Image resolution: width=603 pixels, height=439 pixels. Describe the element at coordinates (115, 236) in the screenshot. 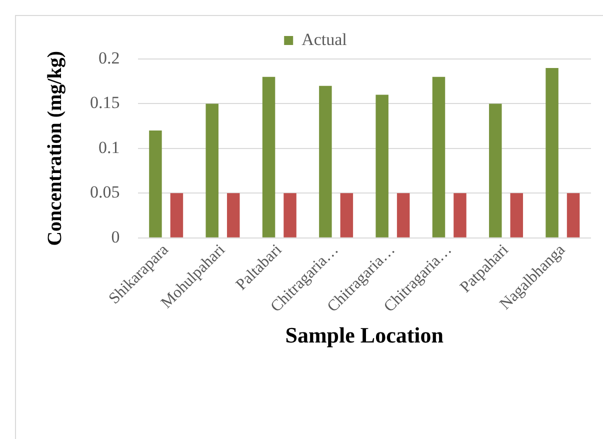

I see `y-tick-label: 0` at that location.